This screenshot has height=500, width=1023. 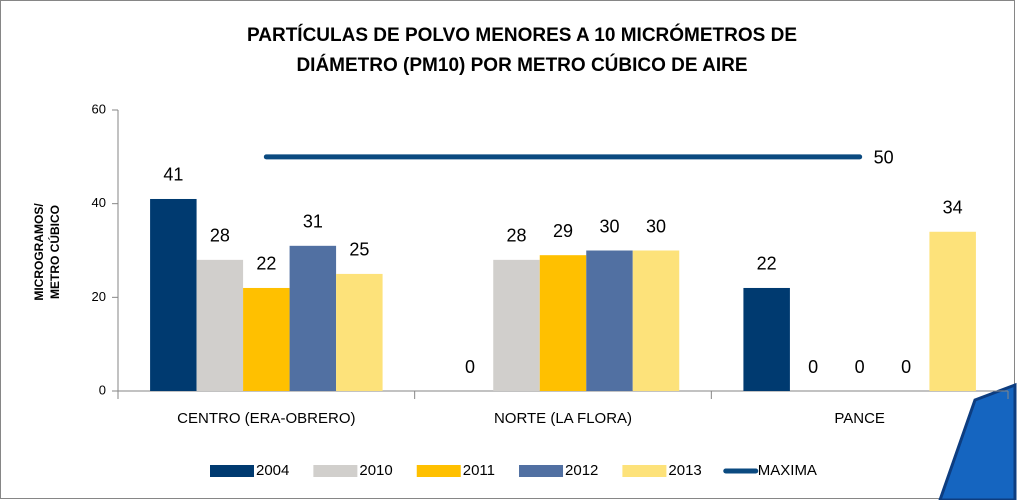 What do you see at coordinates (359, 250) in the screenshot?
I see `data-label: 25` at bounding box center [359, 250].